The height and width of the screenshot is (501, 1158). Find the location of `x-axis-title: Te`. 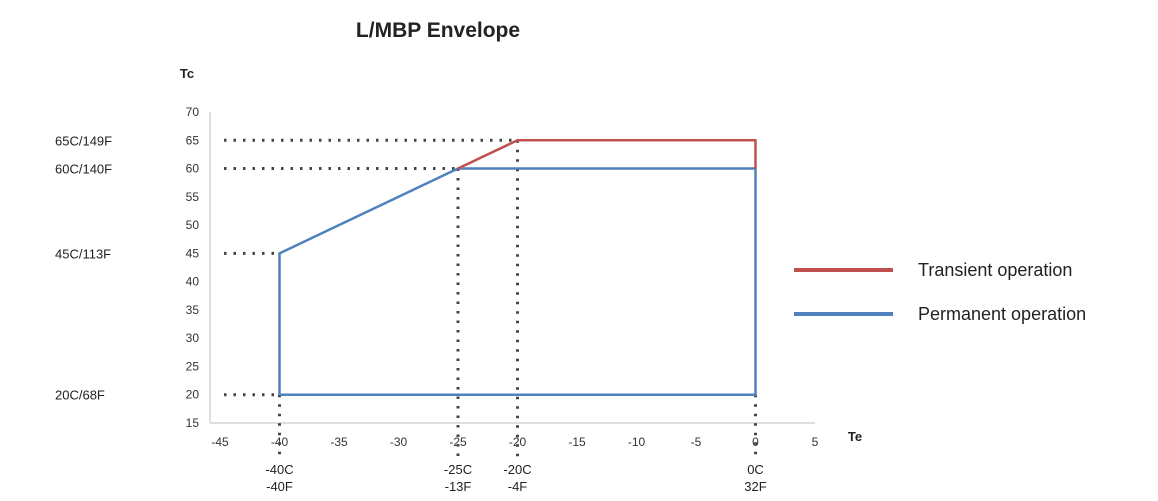

x-axis-title: Te is located at coordinates (855, 436).